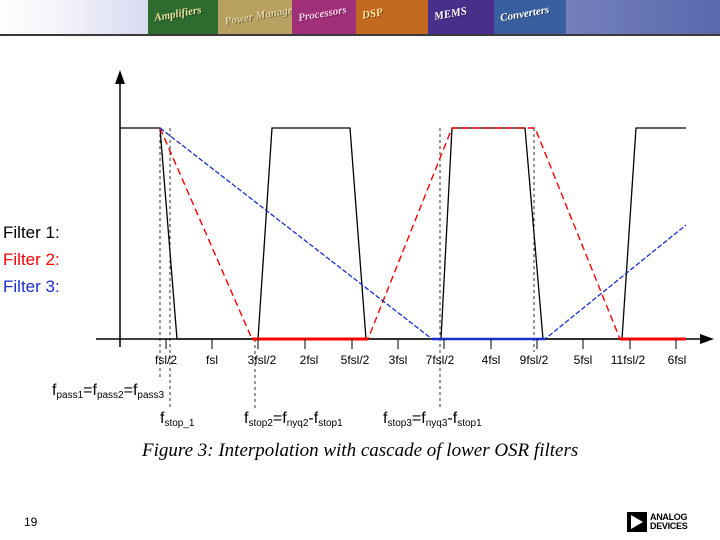 The image size is (720, 540). I want to click on page-number: 19, so click(31, 522).